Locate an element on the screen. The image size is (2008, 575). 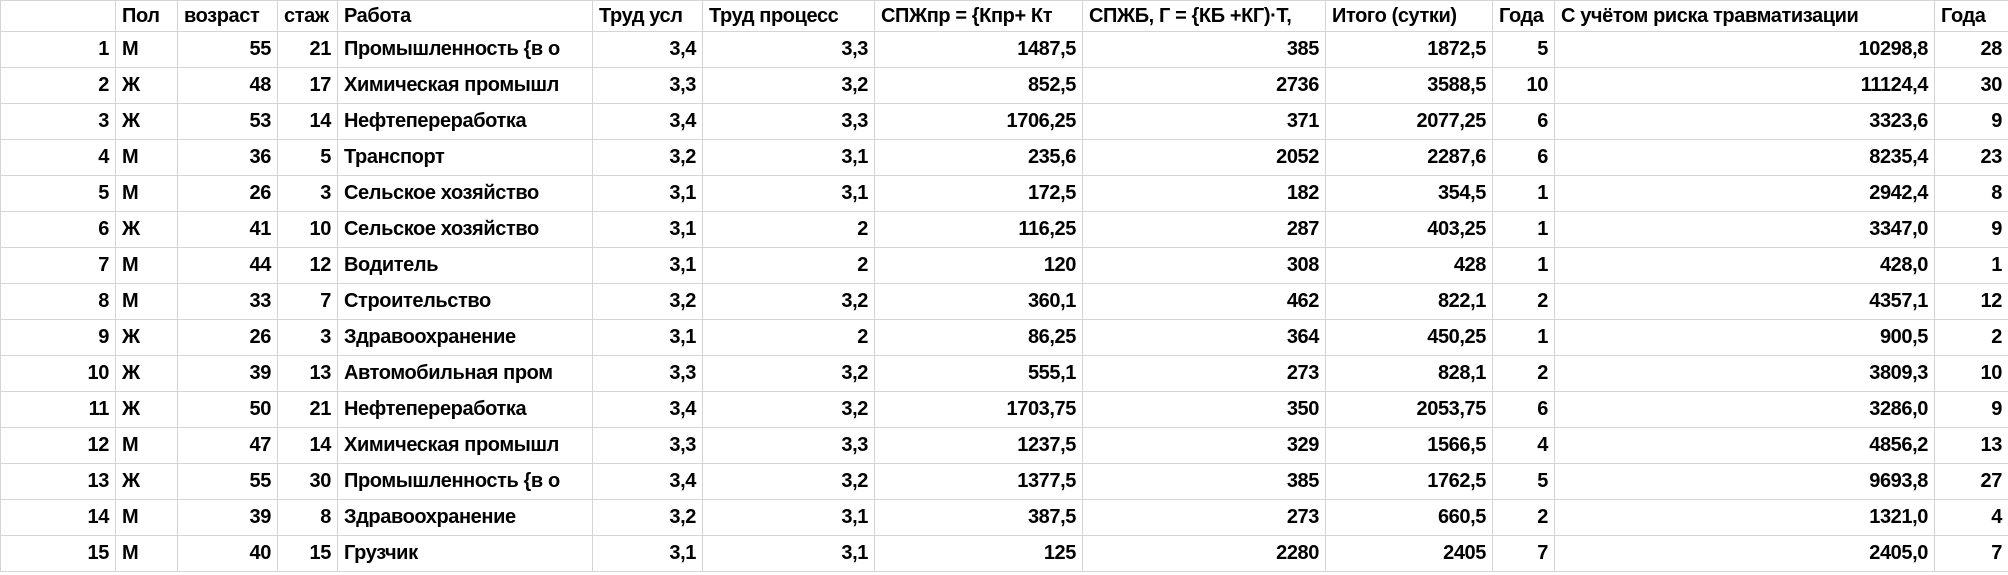
cell: 900,5 is located at coordinates (1744, 337).